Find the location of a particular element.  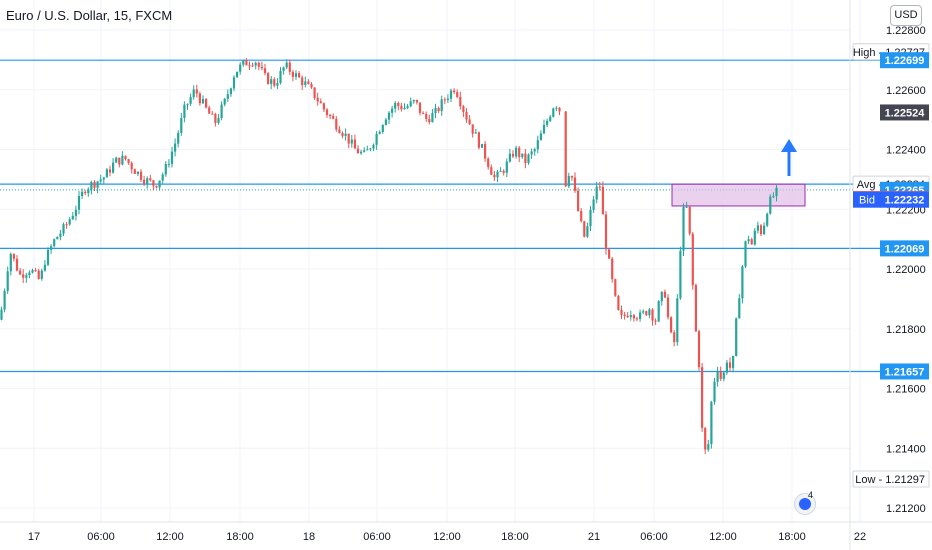

tradingview-logo-icon is located at coordinates (805, 504).